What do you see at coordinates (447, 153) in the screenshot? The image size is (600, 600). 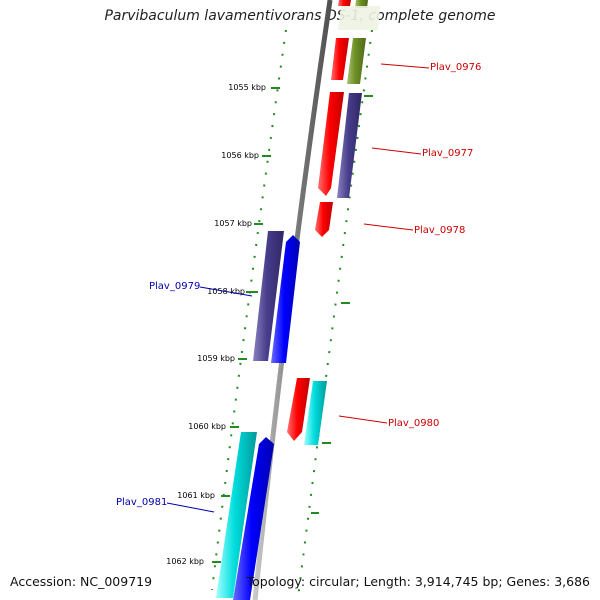 I see `gene-label-plav-0977: Plav_0977` at bounding box center [447, 153].